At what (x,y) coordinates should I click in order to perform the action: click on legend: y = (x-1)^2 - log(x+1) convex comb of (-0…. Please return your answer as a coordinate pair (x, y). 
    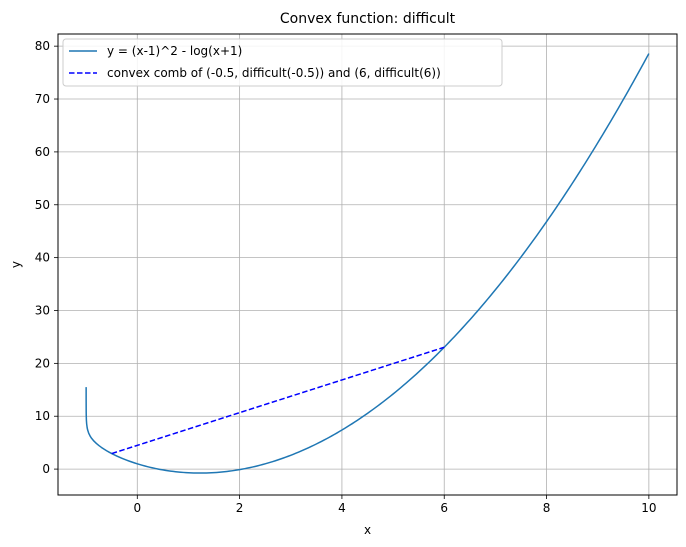
    Looking at the image, I should click on (282, 62).